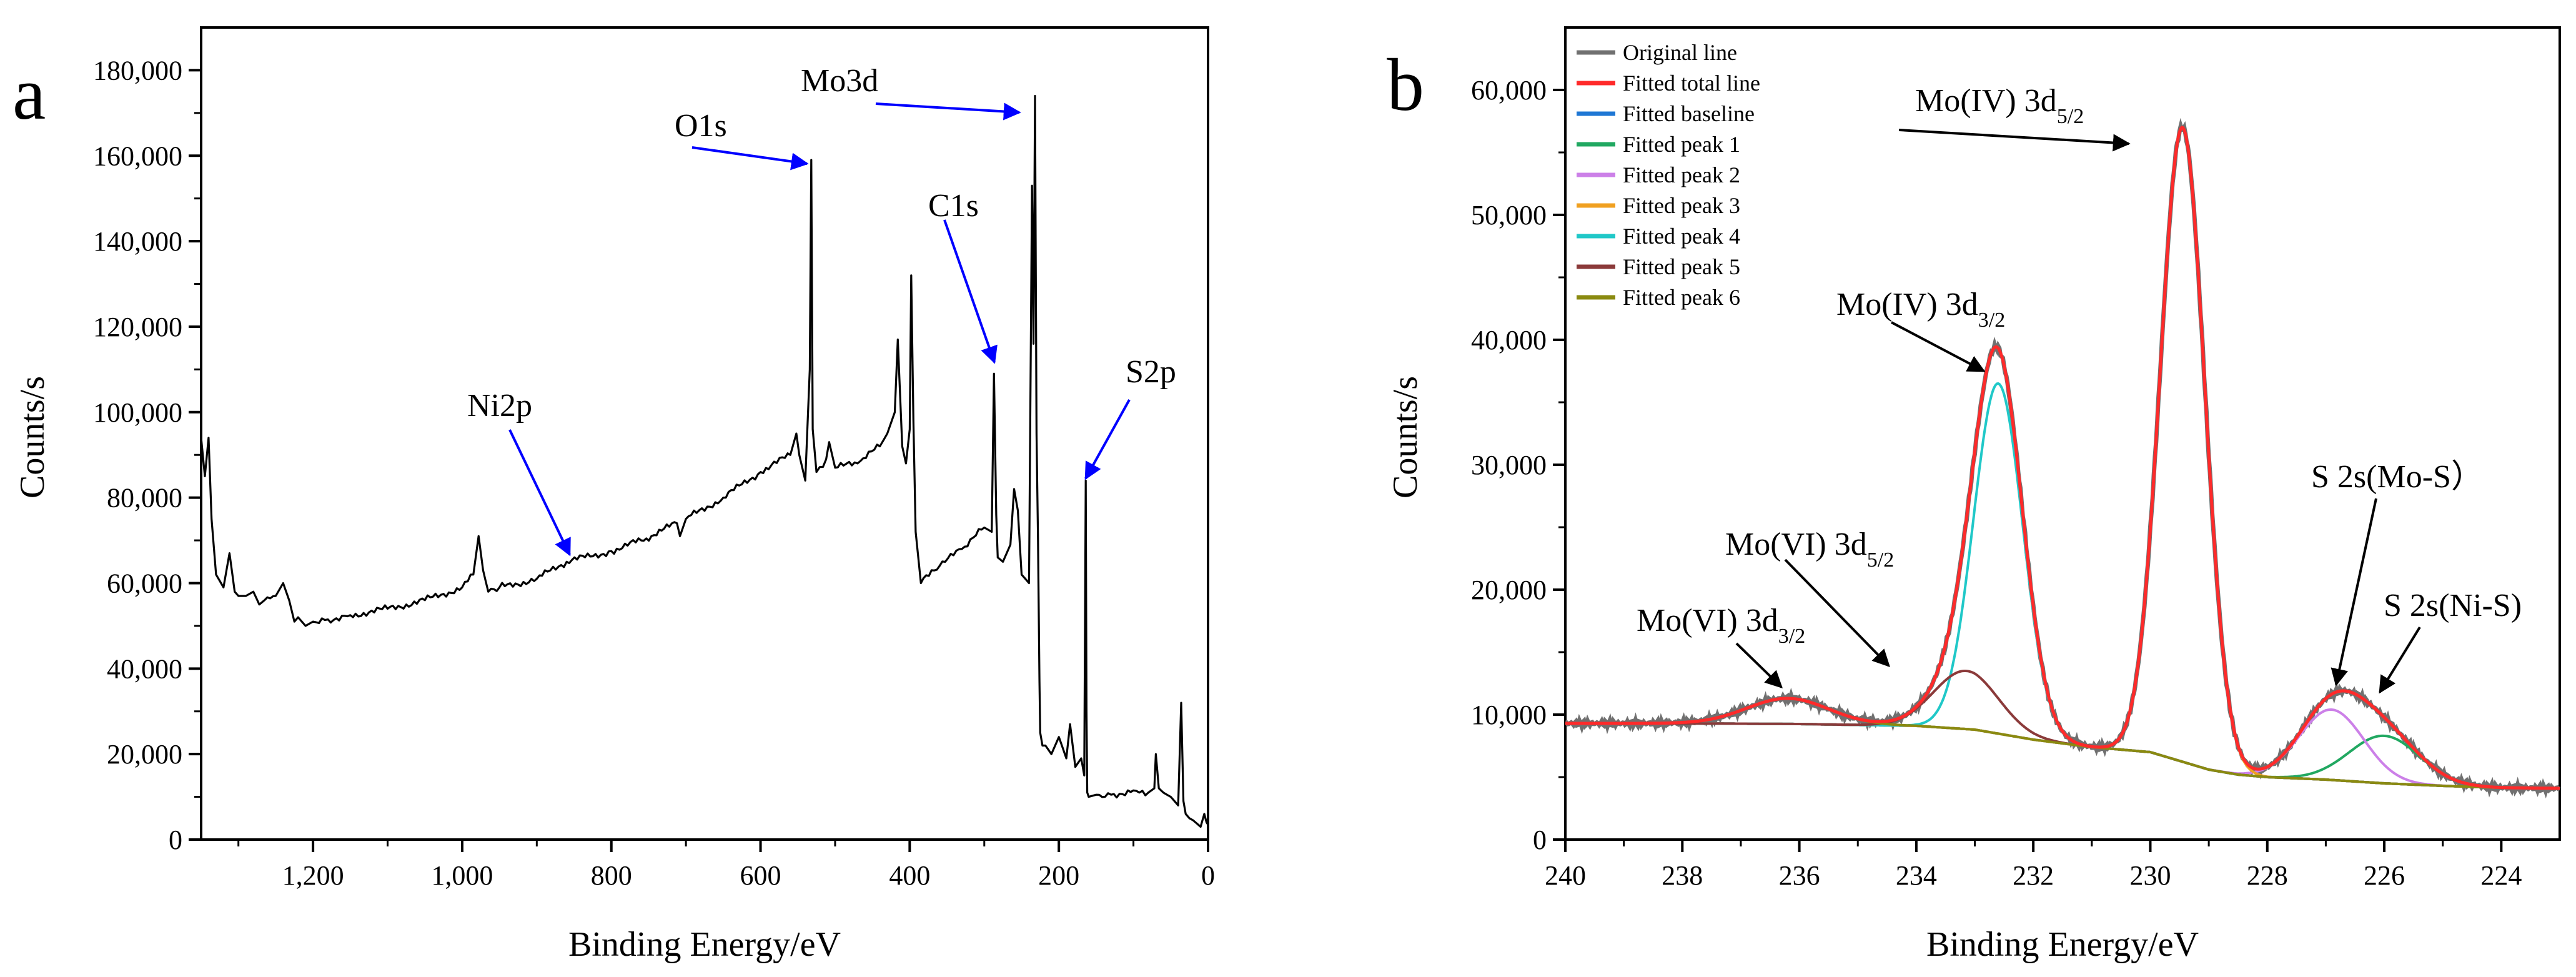  Describe the element at coordinates (2453, 605) in the screenshot. I see `annotation-s2s-nis-label: S 2s(Ni-S)` at that location.